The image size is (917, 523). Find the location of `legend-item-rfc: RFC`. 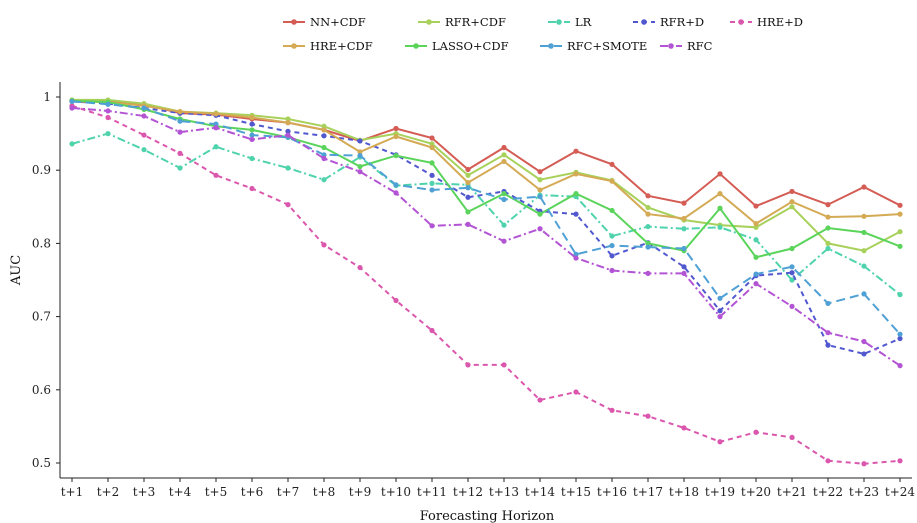

legend-item-rfc: RFC is located at coordinates (686, 46).